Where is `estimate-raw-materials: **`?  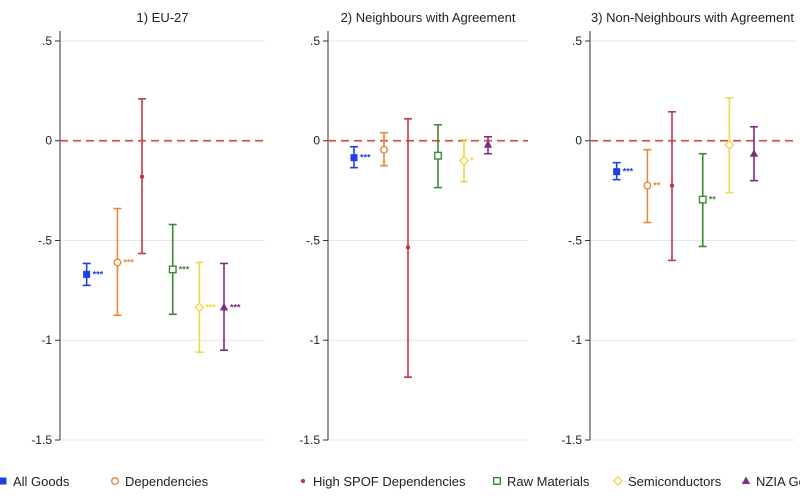 estimate-raw-materials: ** is located at coordinates (707, 200).